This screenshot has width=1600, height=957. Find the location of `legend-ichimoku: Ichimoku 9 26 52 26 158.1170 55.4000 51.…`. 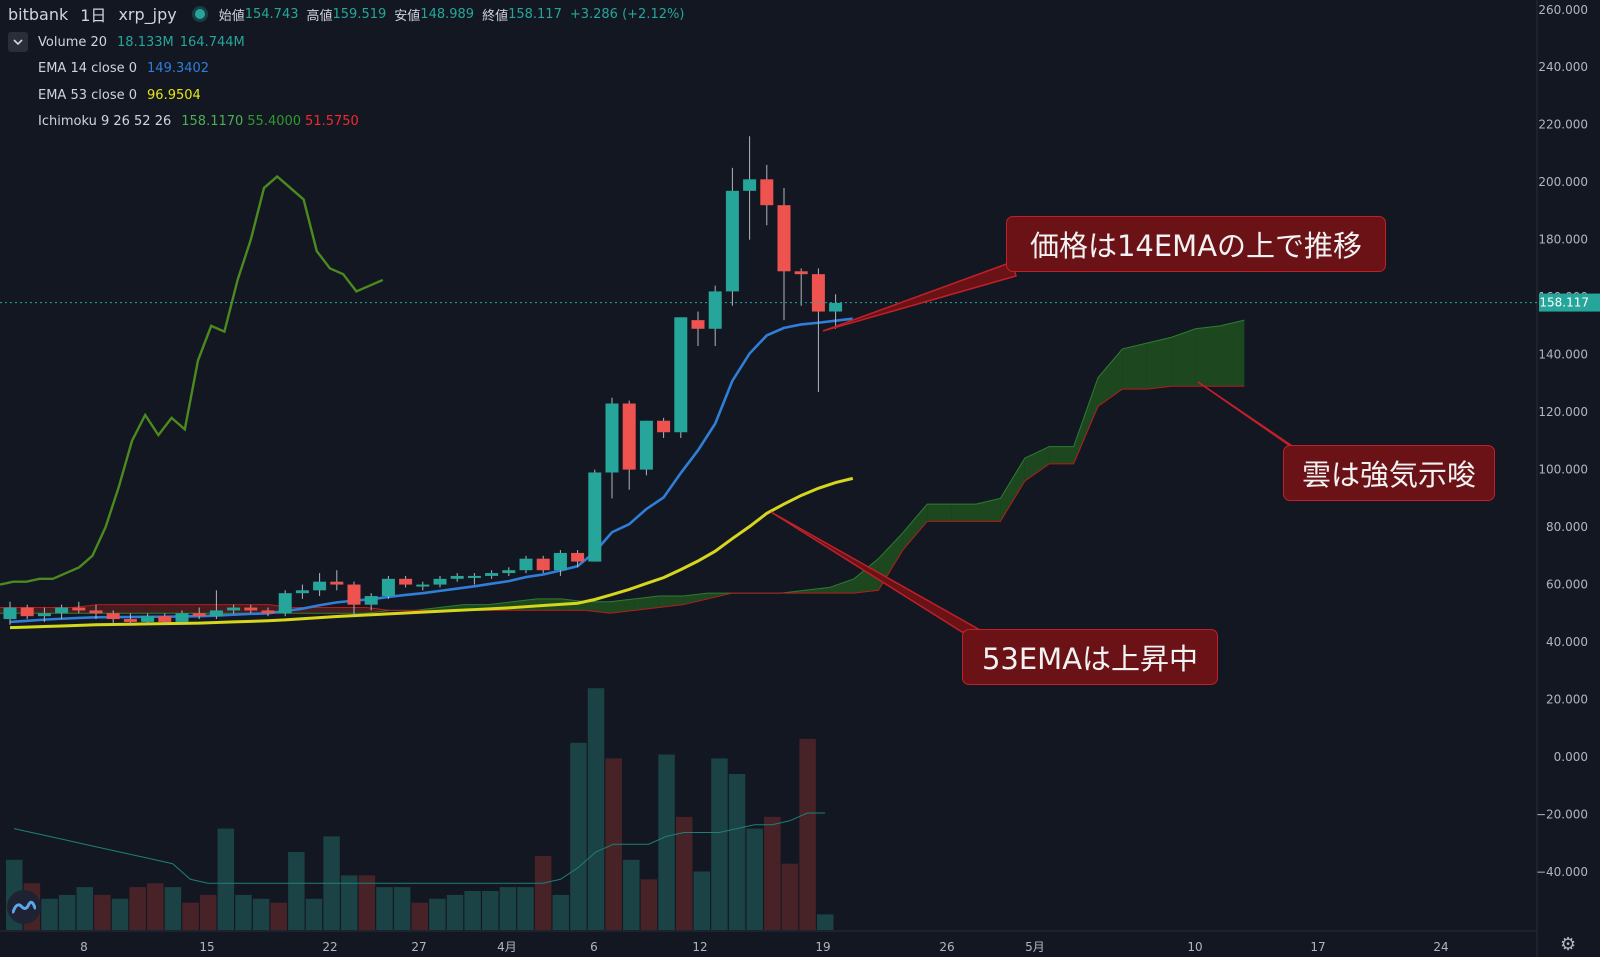

legend-ichimoku: Ichimoku 9 26 52 26 158.1170 55.4000 51.… is located at coordinates (203, 121).